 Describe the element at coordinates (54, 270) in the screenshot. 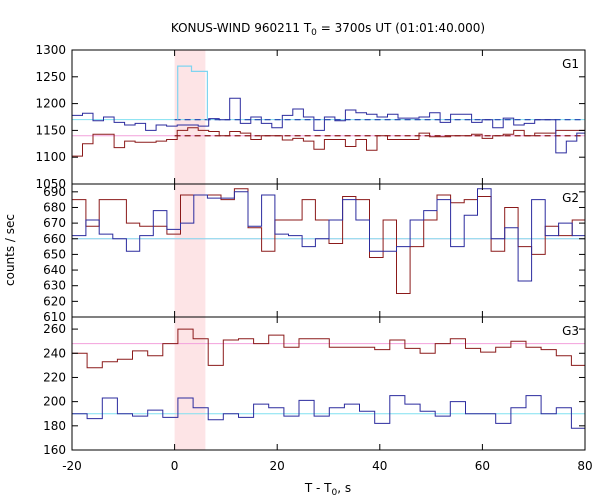

I see `y-tick-label: 640` at that location.